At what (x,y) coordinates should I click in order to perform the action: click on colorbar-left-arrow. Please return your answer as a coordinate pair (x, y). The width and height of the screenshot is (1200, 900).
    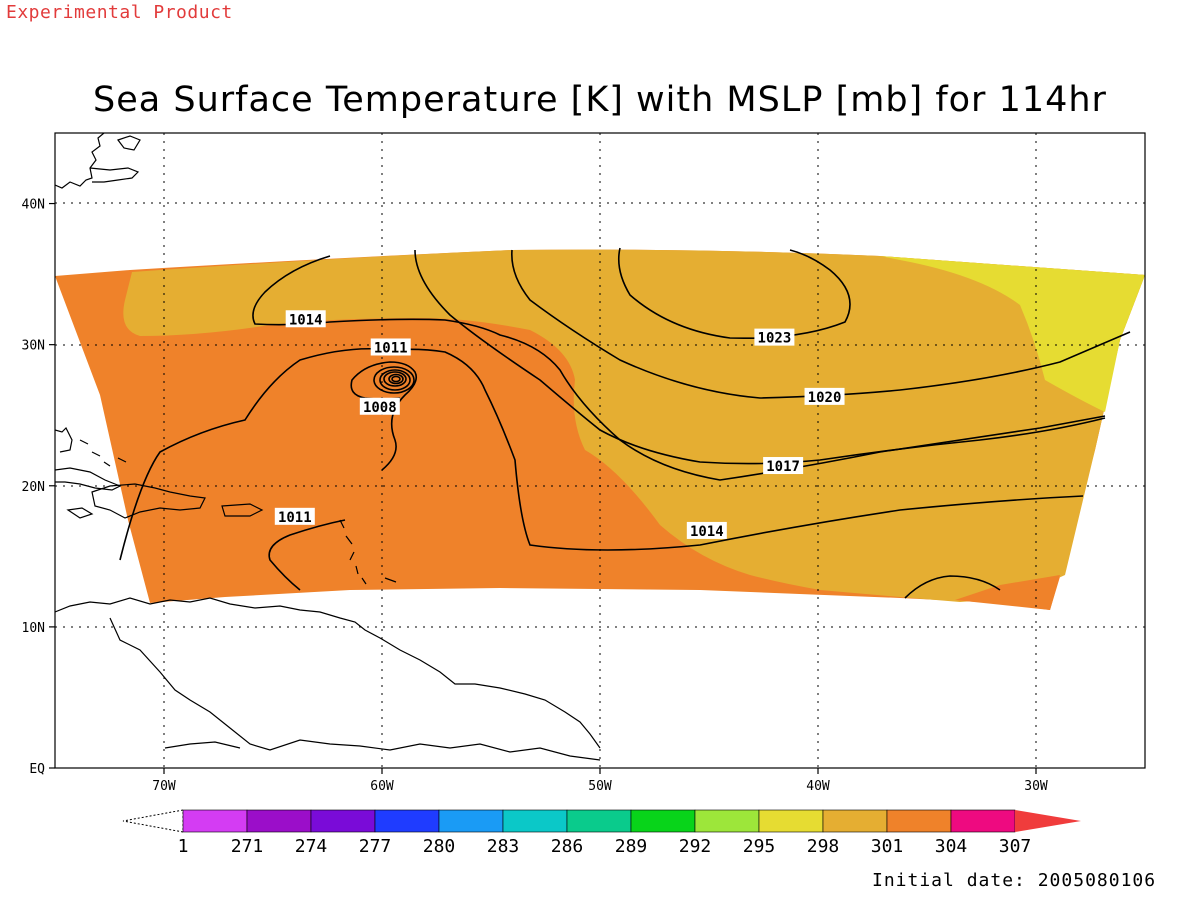
    Looking at the image, I should click on (153, 821).